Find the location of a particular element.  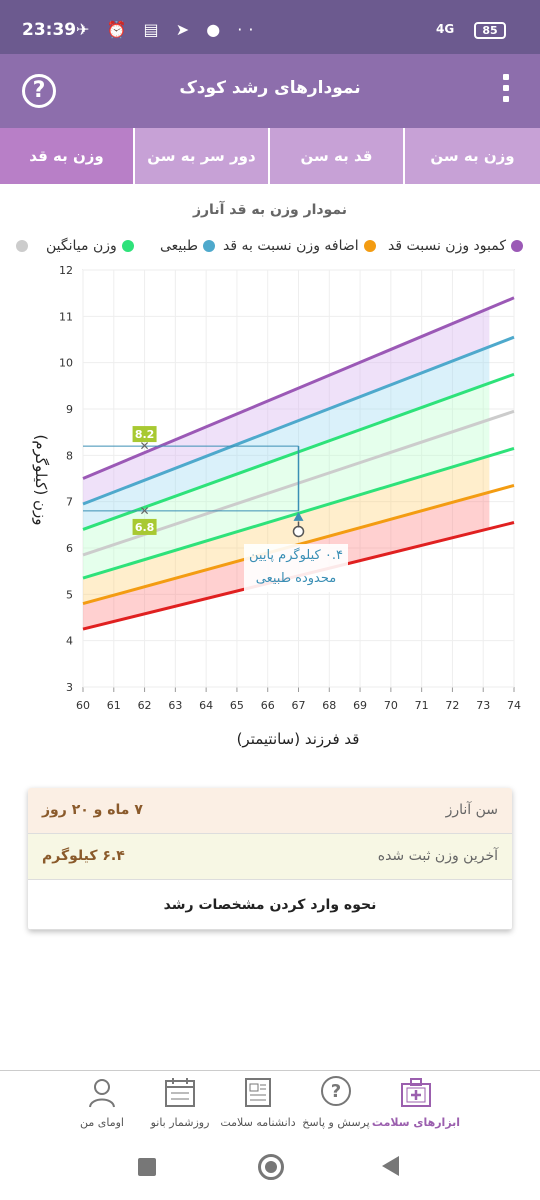

nav-qa: ? پرسش و پاسخ is located at coordinates (336, 1102).